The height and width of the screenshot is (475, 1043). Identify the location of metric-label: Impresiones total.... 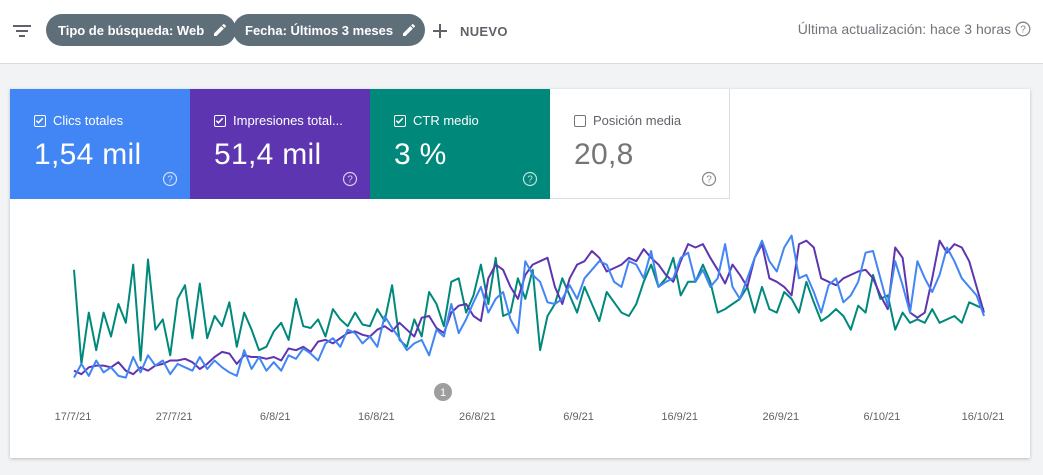
(288, 120).